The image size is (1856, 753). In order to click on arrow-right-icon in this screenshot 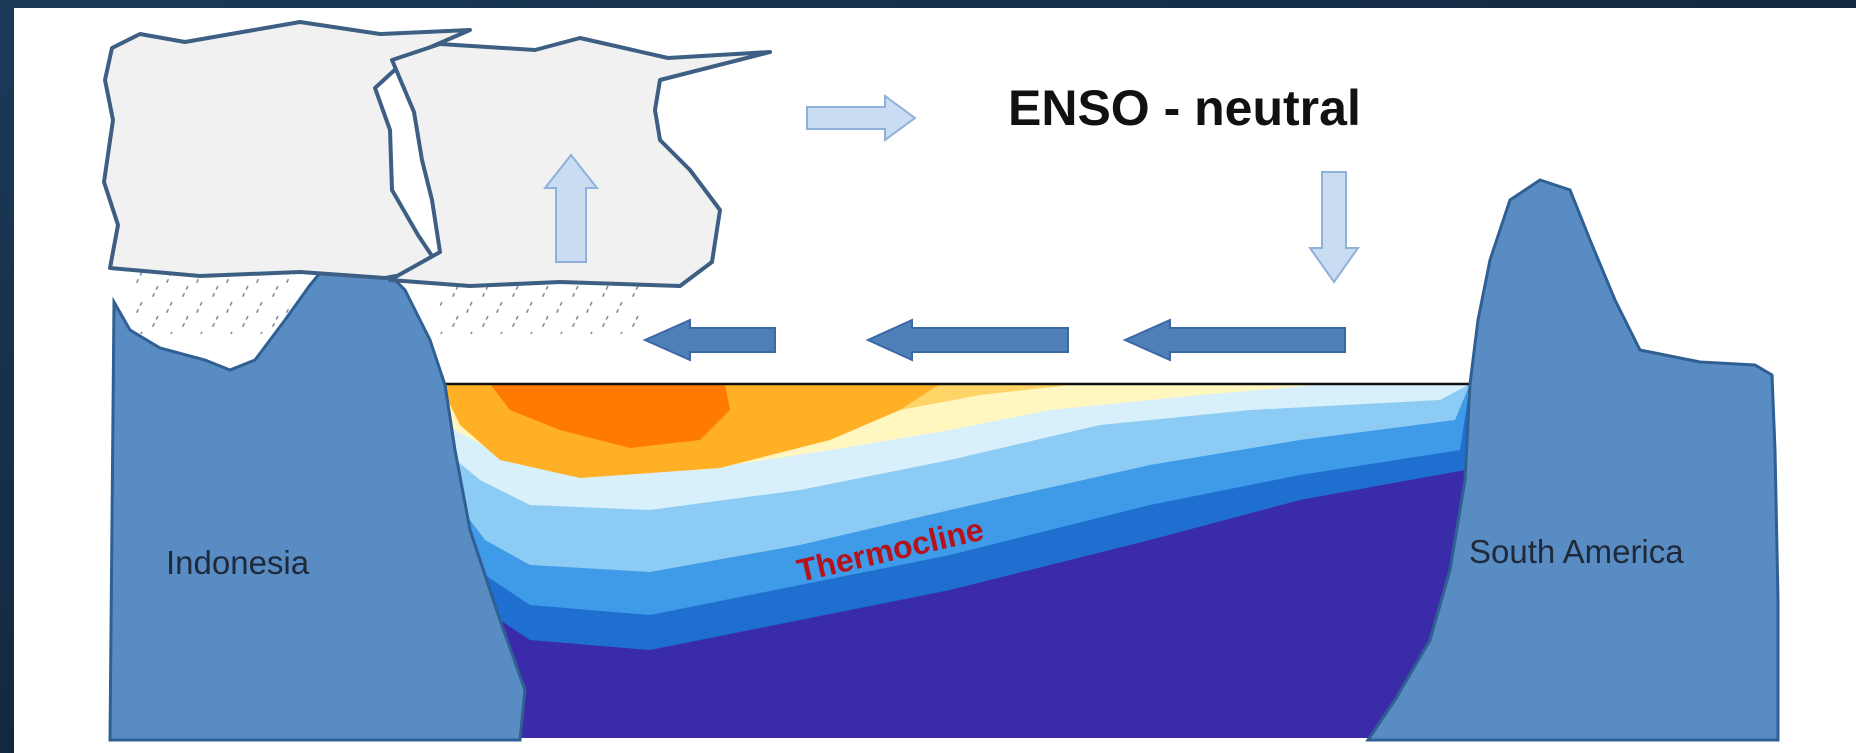, I will do `click(861, 118)`.